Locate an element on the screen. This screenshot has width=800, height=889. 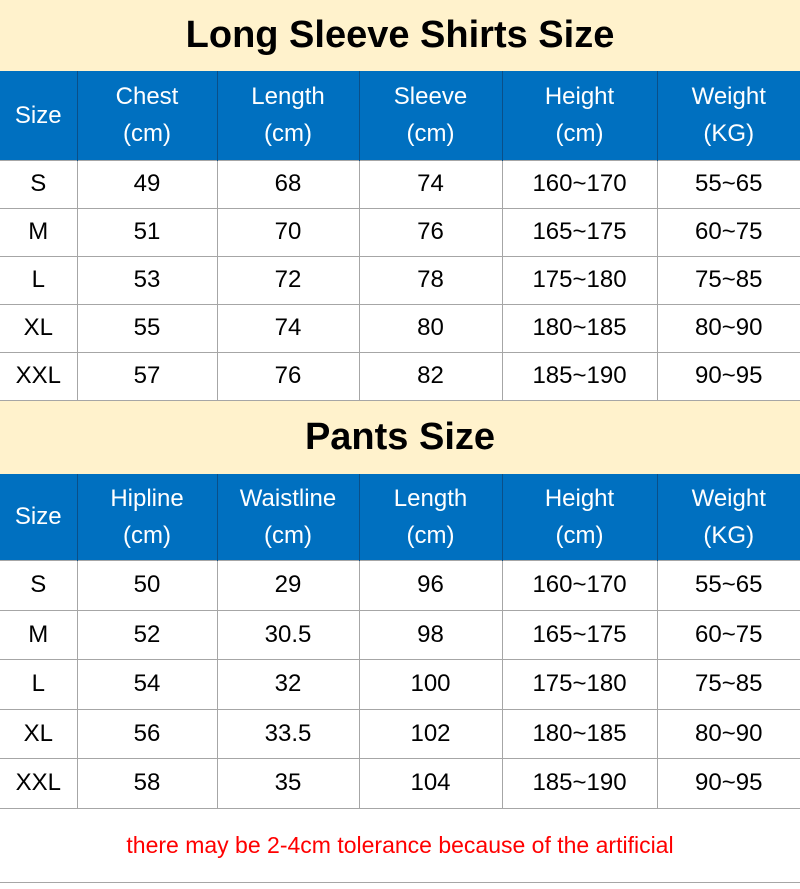
value-cell: 52 is located at coordinates (147, 634).